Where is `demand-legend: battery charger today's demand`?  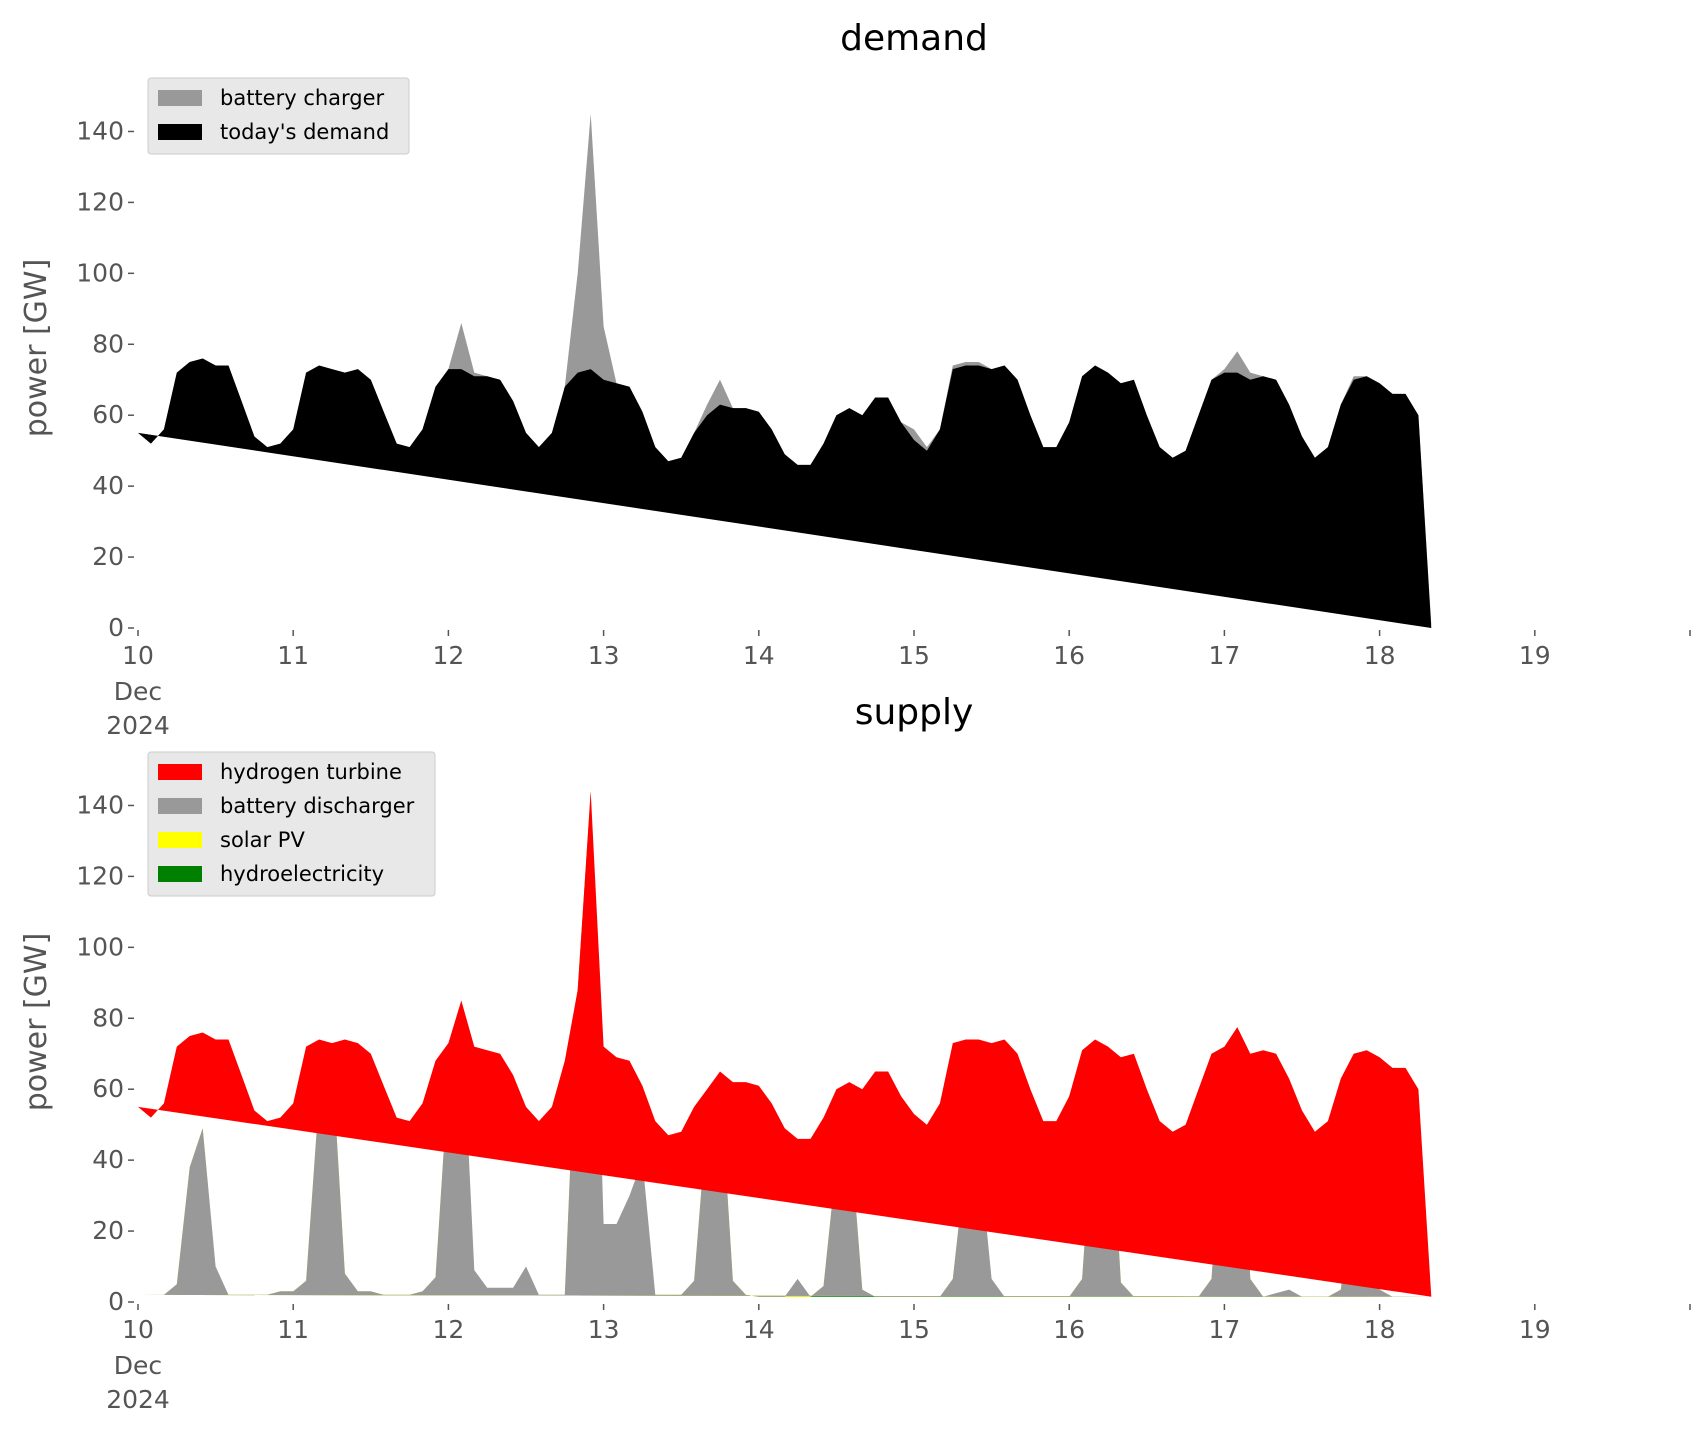
demand-legend: battery charger today's demand is located at coordinates (278, 116).